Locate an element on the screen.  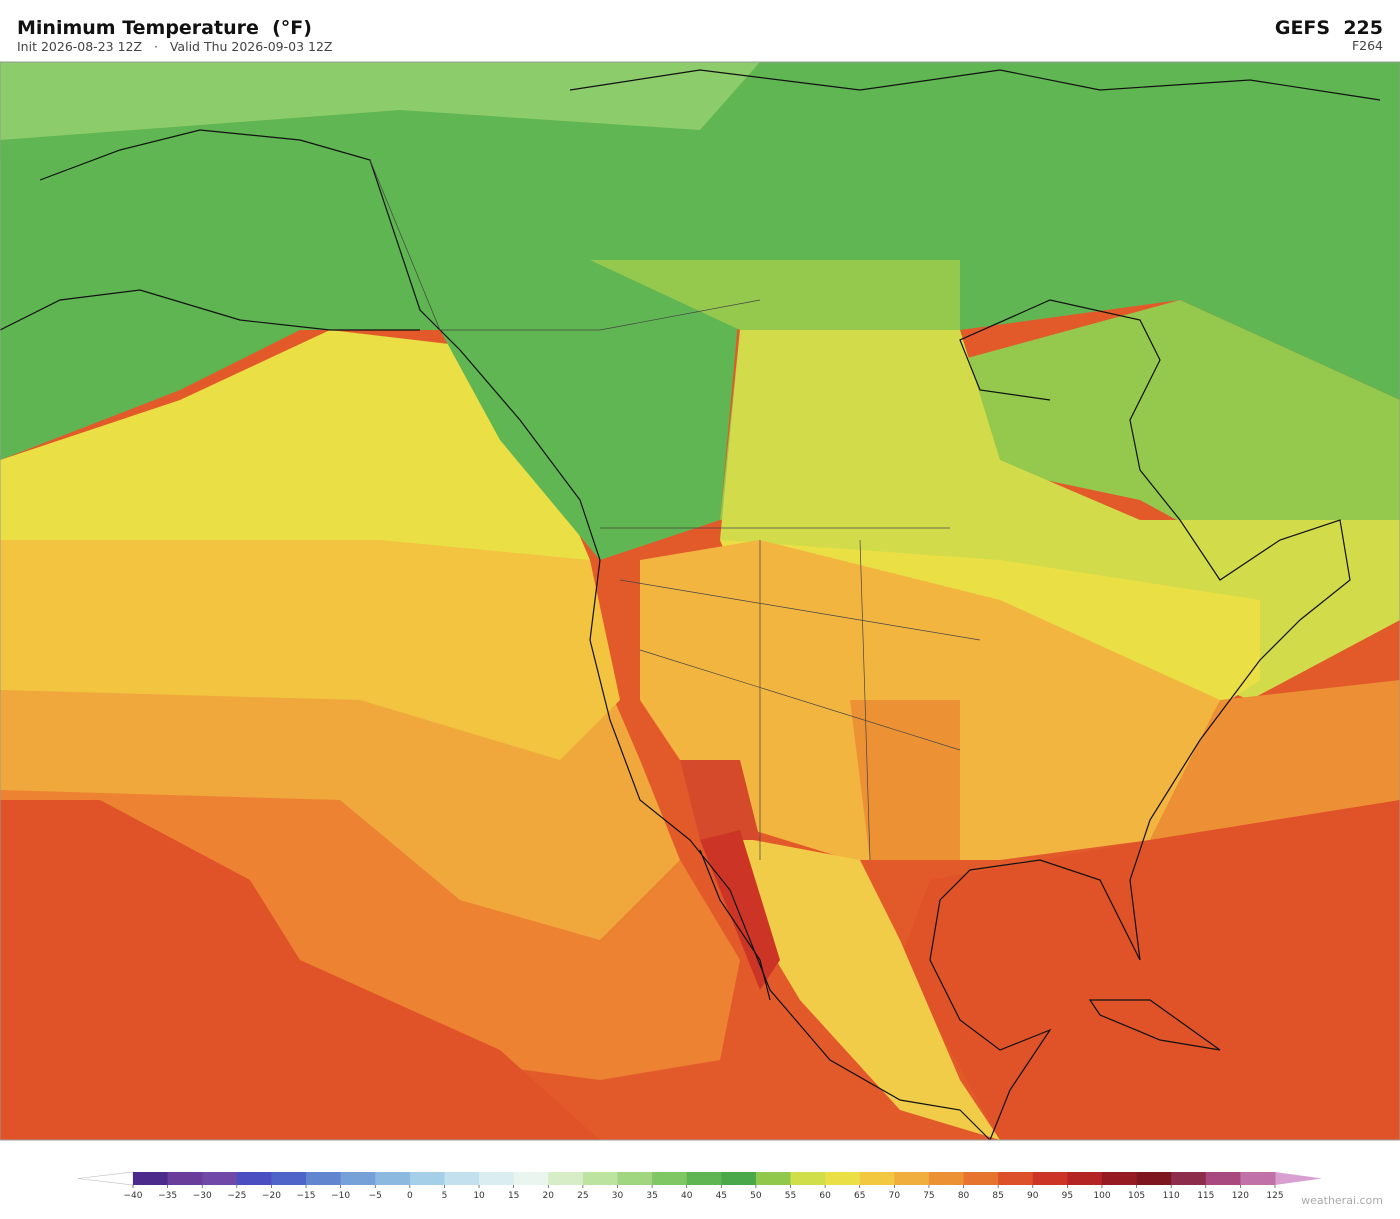
colorbar-tick-label: 30 is located at coordinates (618, 1196).